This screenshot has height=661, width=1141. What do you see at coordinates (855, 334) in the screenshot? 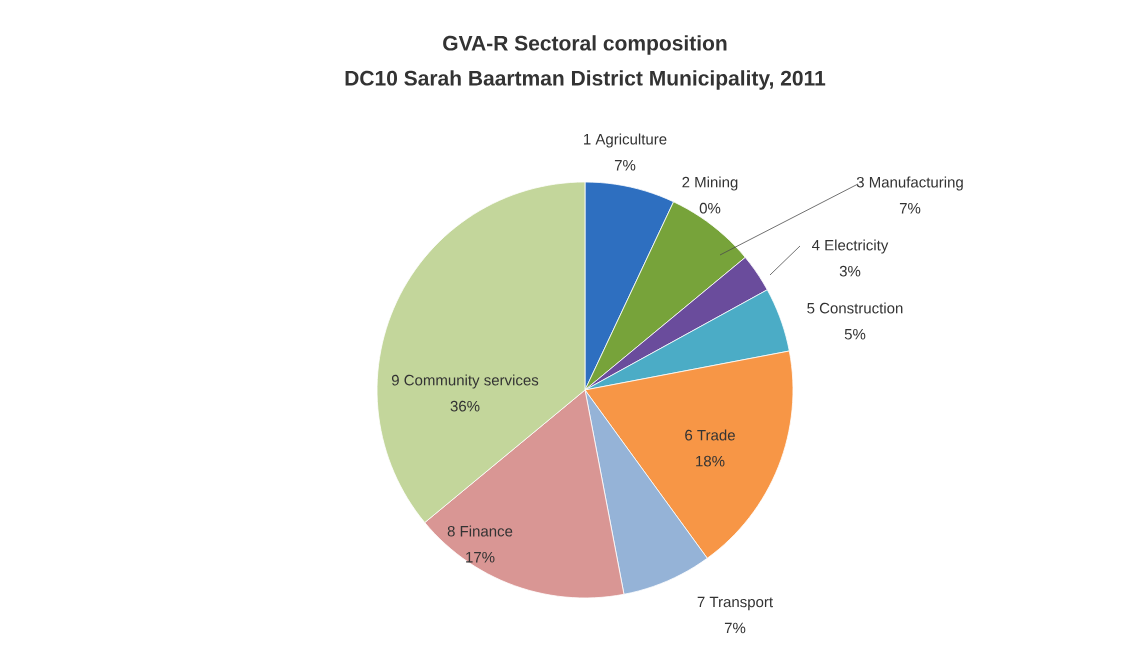
I see `data-label: 5%` at bounding box center [855, 334].